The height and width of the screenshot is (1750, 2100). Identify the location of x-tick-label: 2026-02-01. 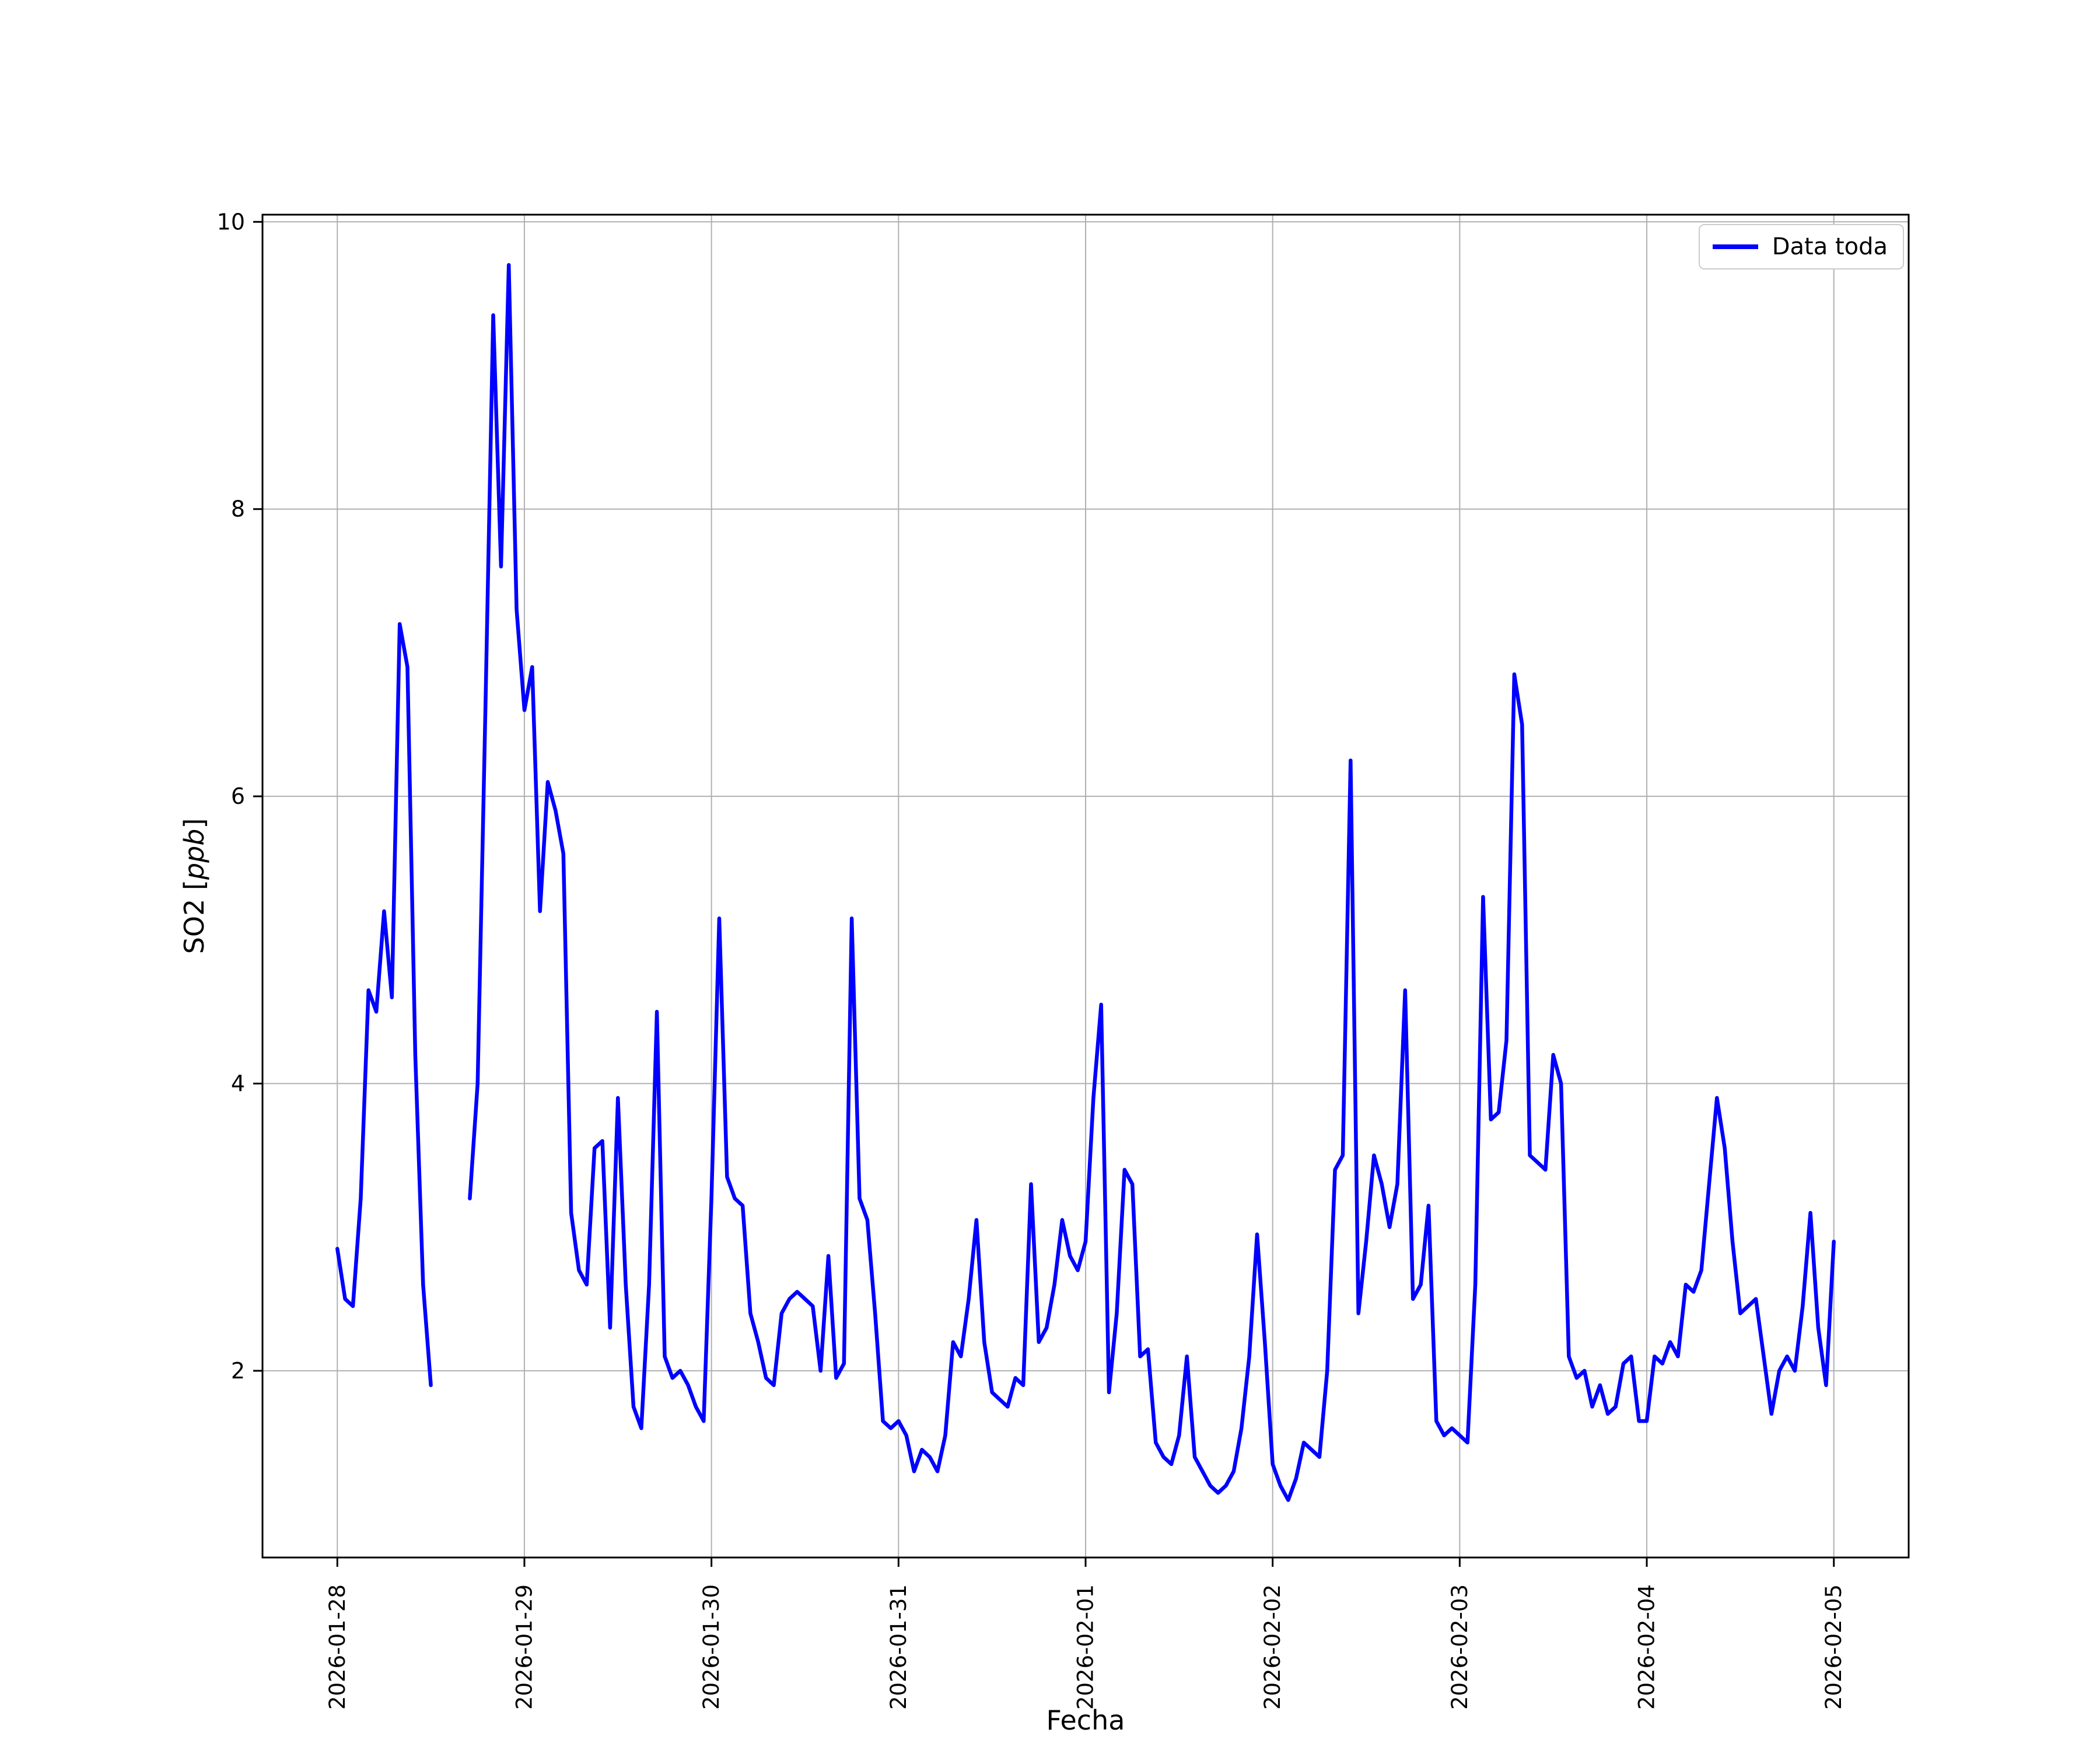
(1085, 1647).